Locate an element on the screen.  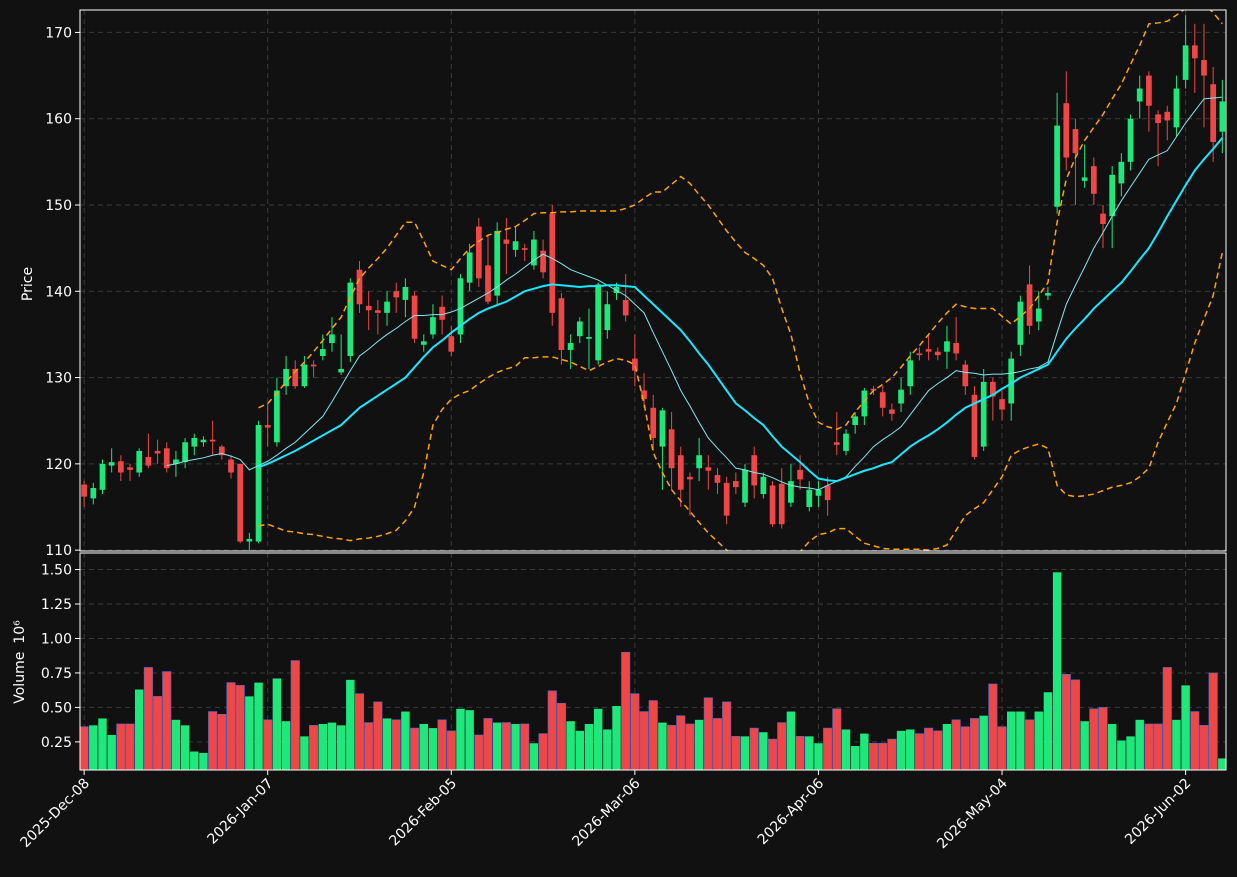
volume-axis-label: Volume 10⁶ is located at coordinates (20, 662).